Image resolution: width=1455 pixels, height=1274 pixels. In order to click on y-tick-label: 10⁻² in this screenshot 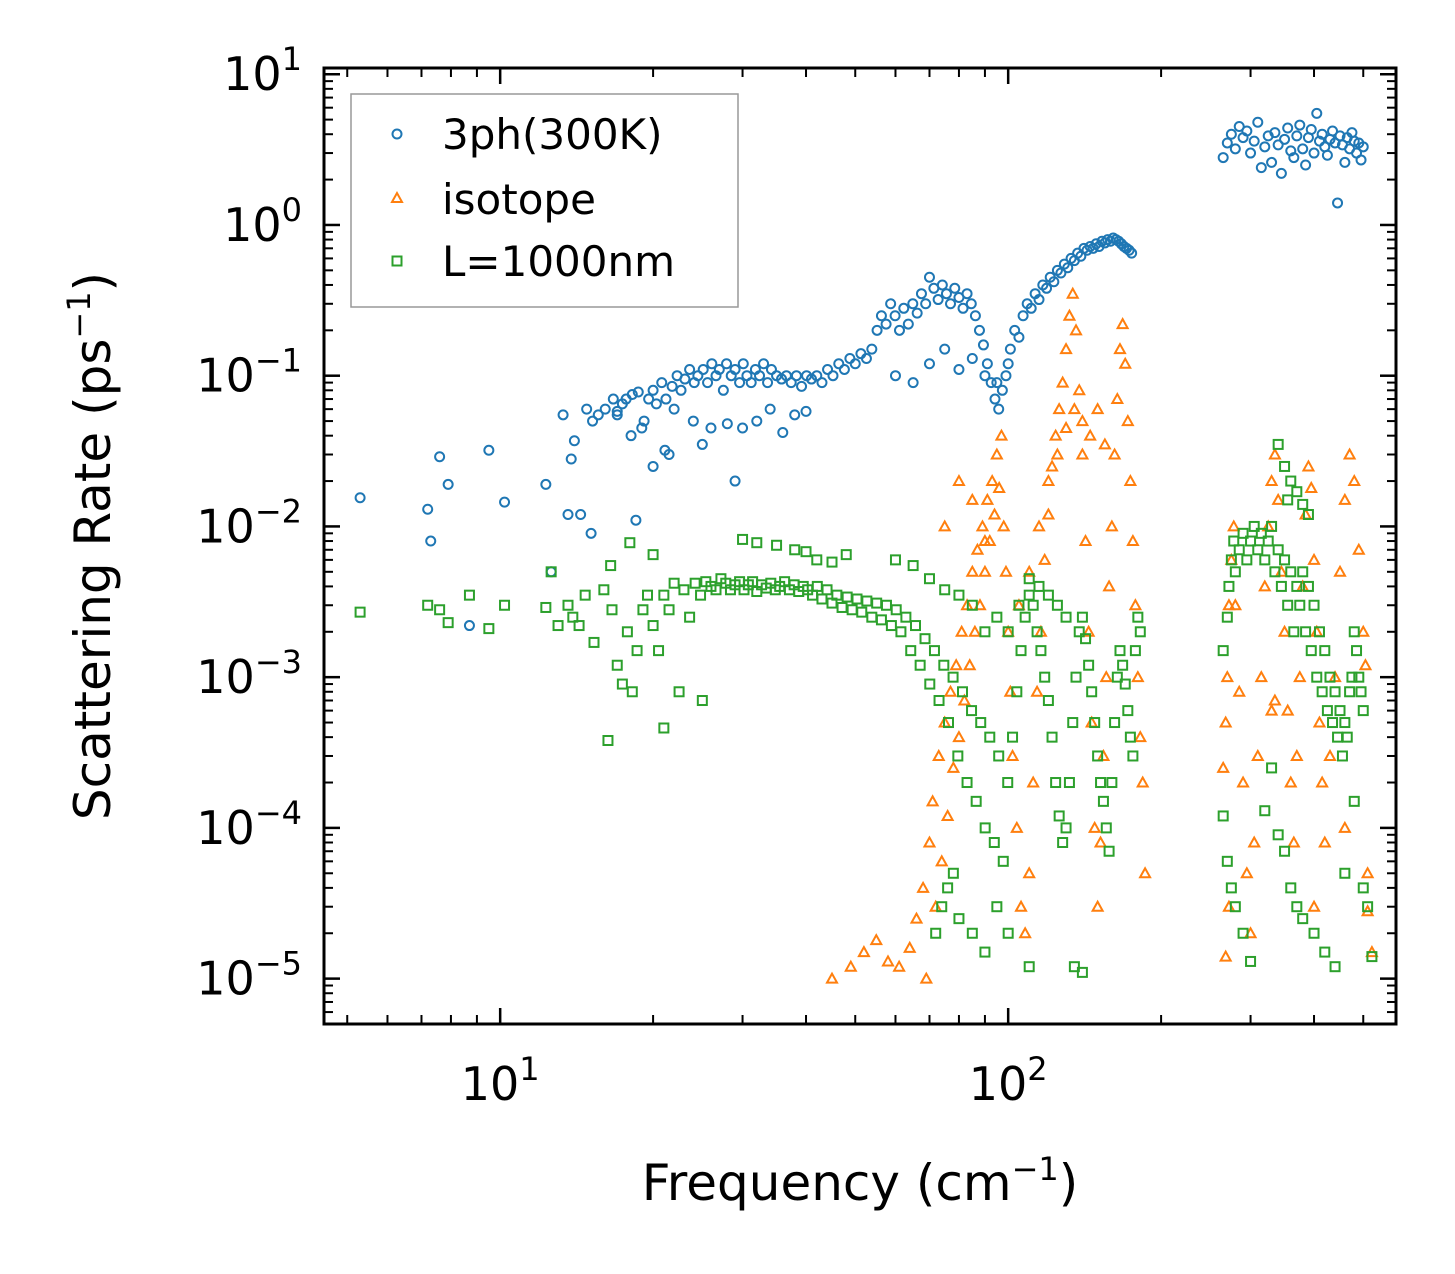, I will do `click(249, 522)`.